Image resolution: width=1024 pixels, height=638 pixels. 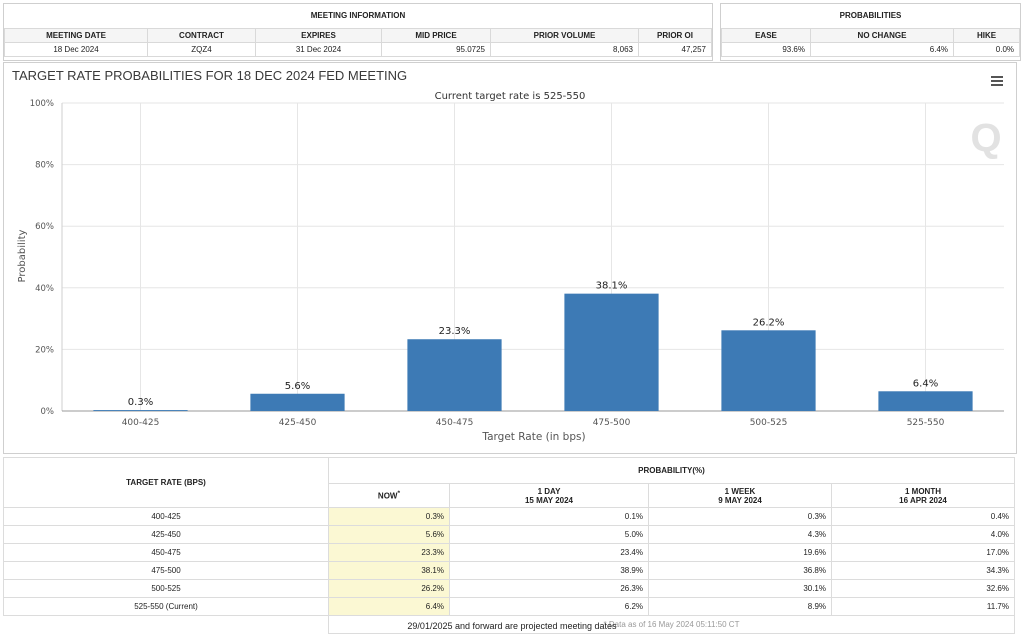 What do you see at coordinates (509, 588) in the screenshot?
I see `table-row: 500-525 26.2% 26.3% 30.1% 32.6%` at bounding box center [509, 588].